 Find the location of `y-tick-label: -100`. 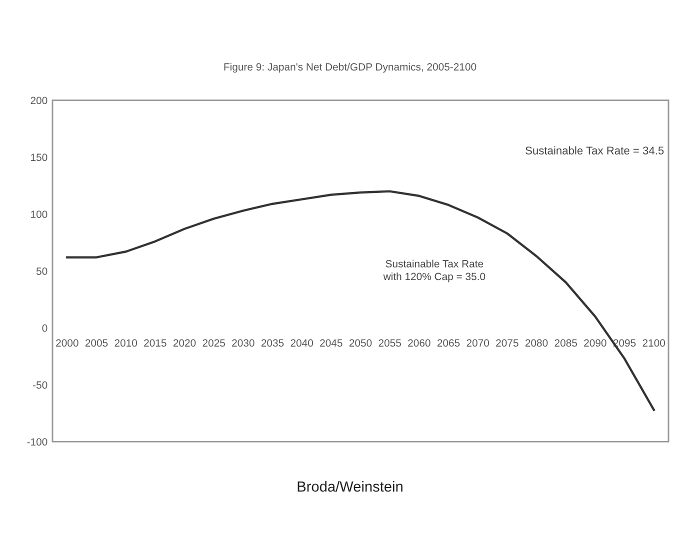

y-tick-label: -100 is located at coordinates (37, 442).